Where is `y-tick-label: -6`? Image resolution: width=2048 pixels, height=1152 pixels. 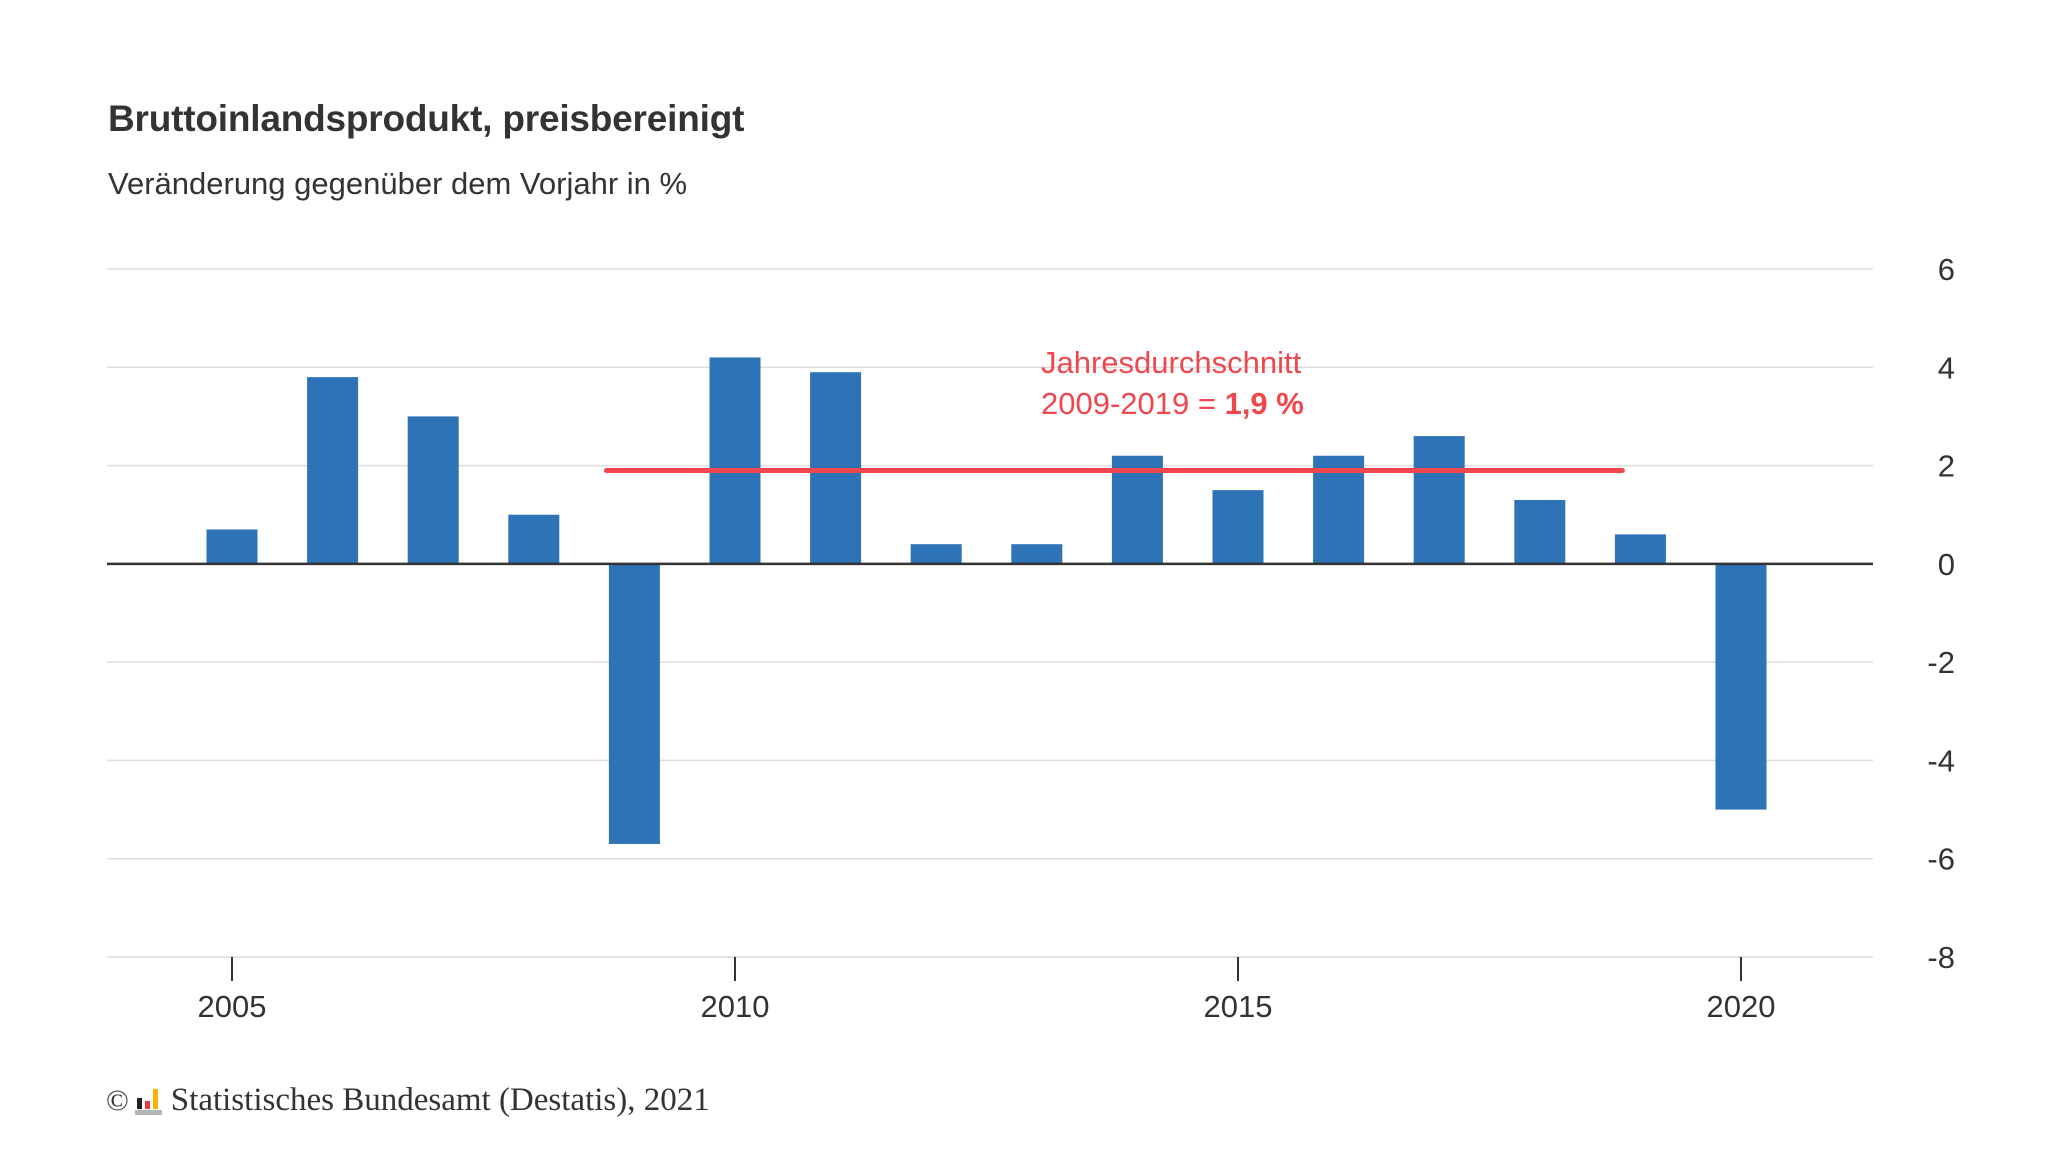
y-tick-label: -6 is located at coordinates (1941, 859).